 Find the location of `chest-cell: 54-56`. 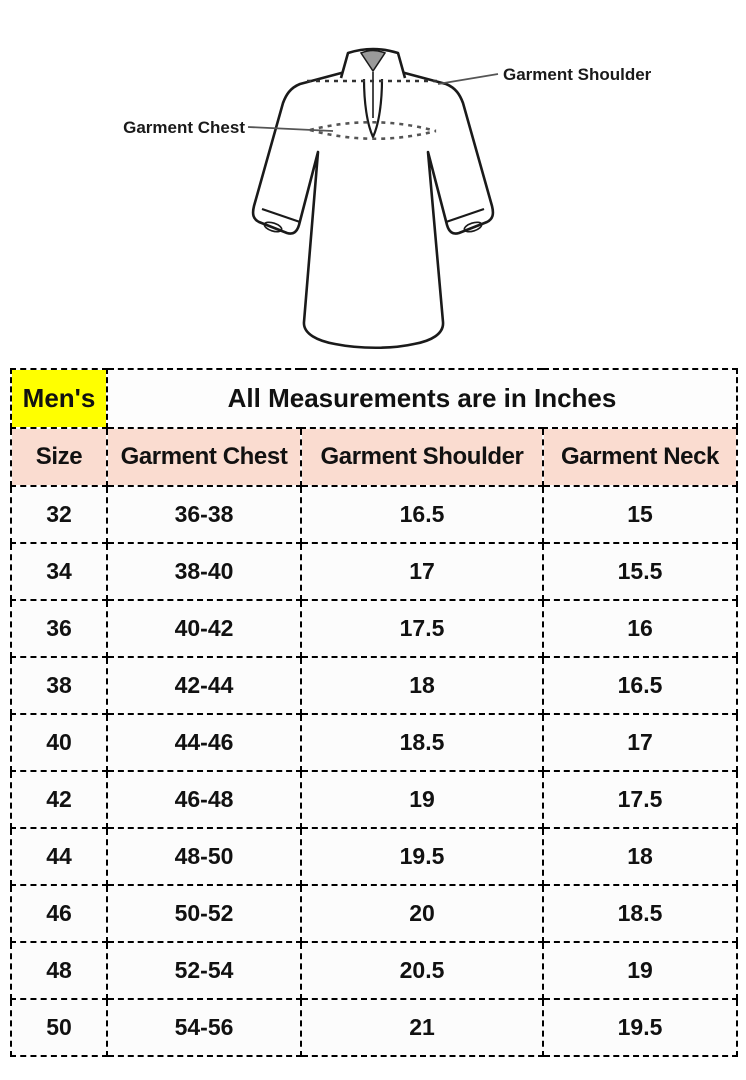

chest-cell: 54-56 is located at coordinates (204, 1027).